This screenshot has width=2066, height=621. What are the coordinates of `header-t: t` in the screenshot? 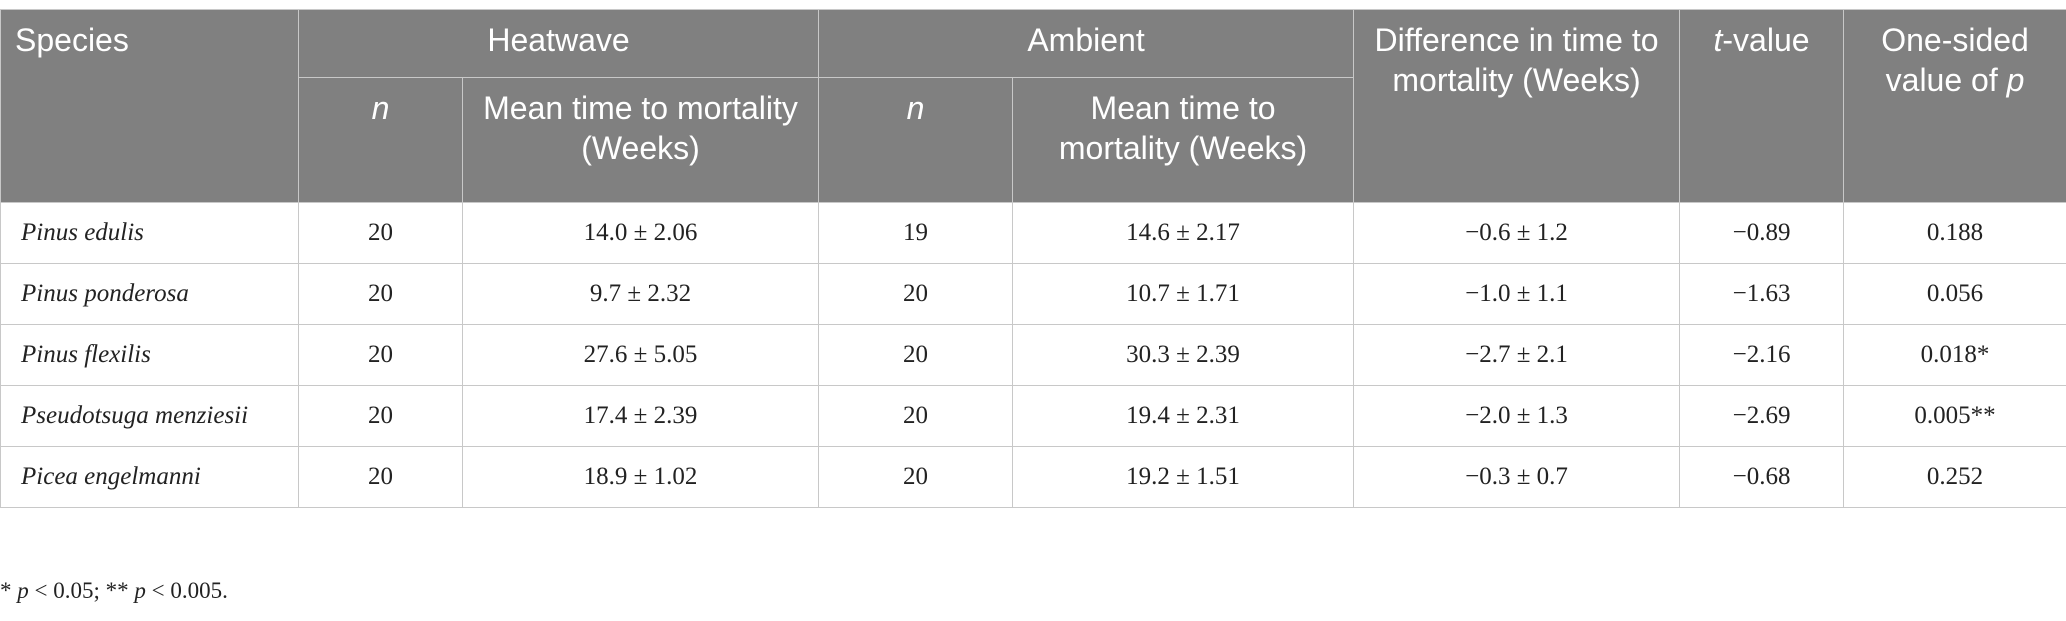 It's located at (1718, 40).